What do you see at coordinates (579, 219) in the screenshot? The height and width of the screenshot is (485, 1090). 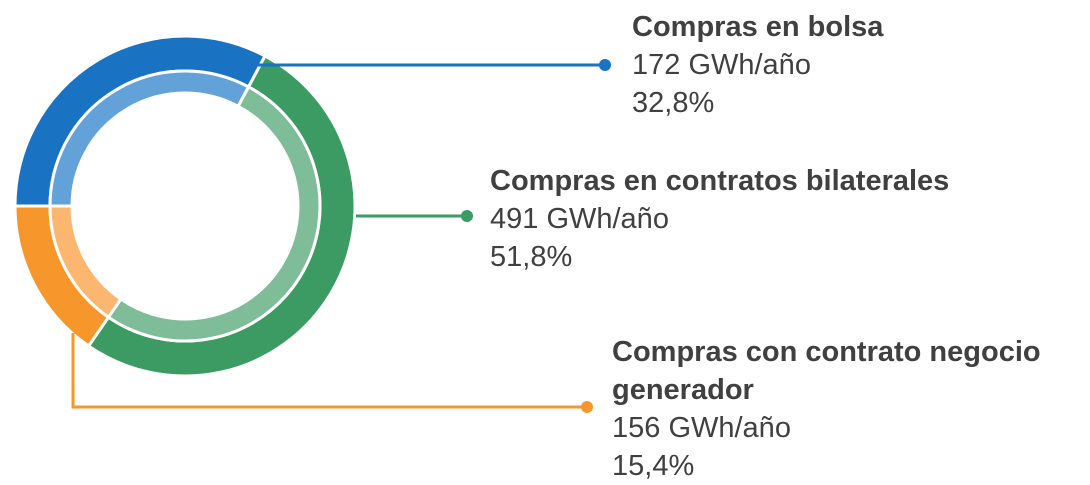 I see `energy-label: 491 GWh/año` at bounding box center [579, 219].